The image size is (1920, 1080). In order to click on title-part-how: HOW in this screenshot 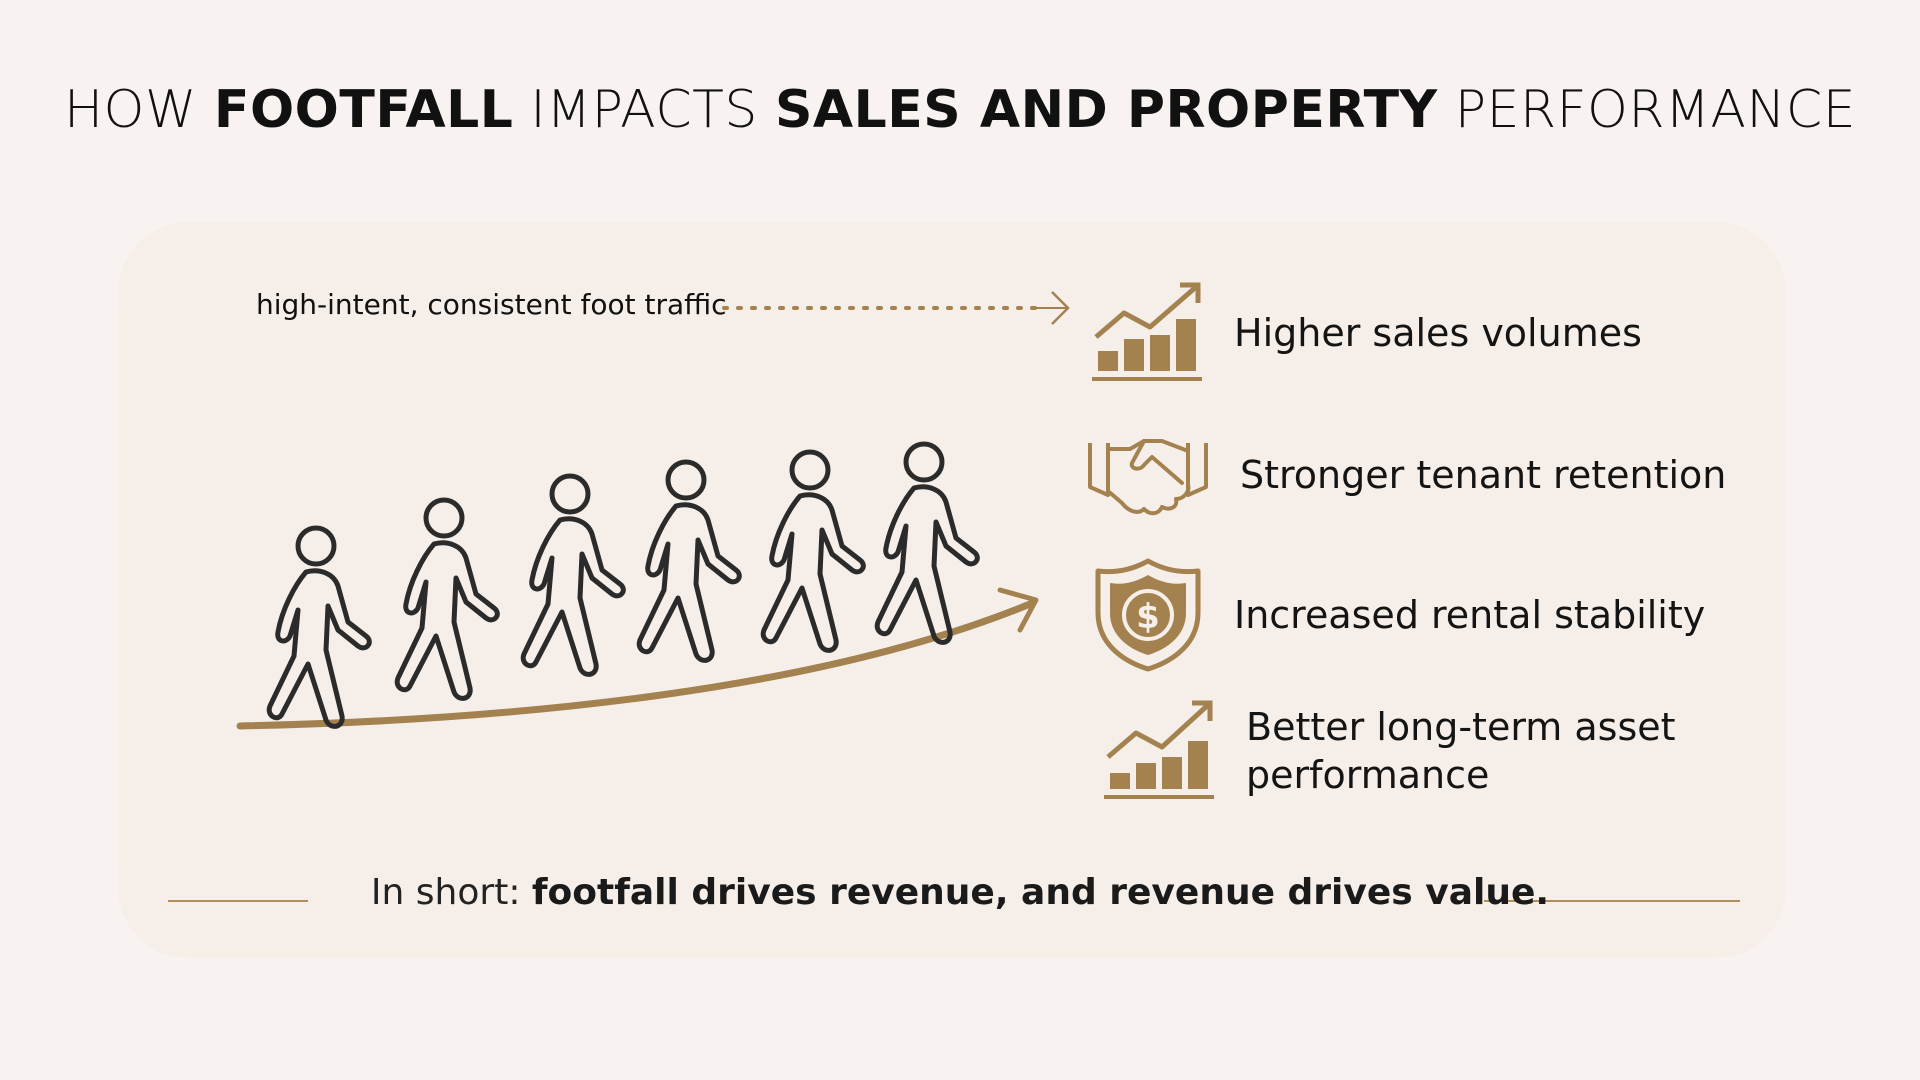, I will do `click(138, 110)`.